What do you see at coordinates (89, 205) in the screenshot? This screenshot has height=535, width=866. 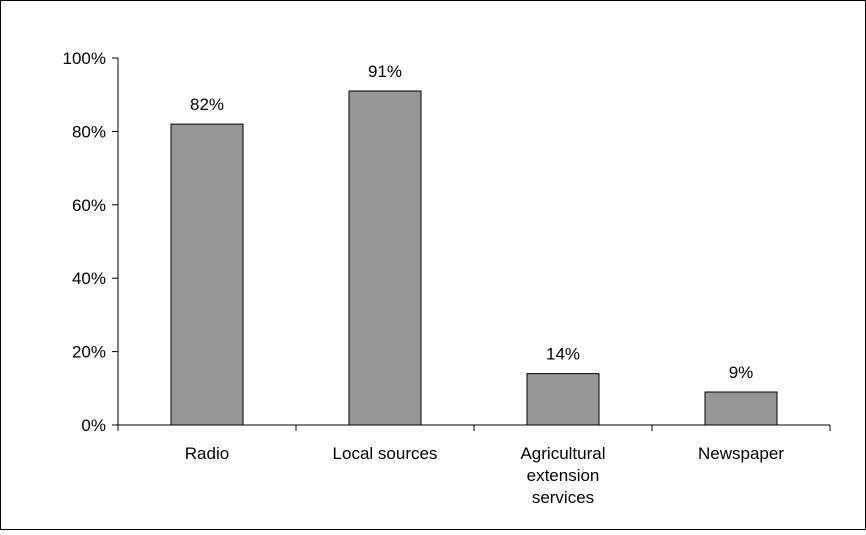 I see `y-tick-label: 60%` at bounding box center [89, 205].